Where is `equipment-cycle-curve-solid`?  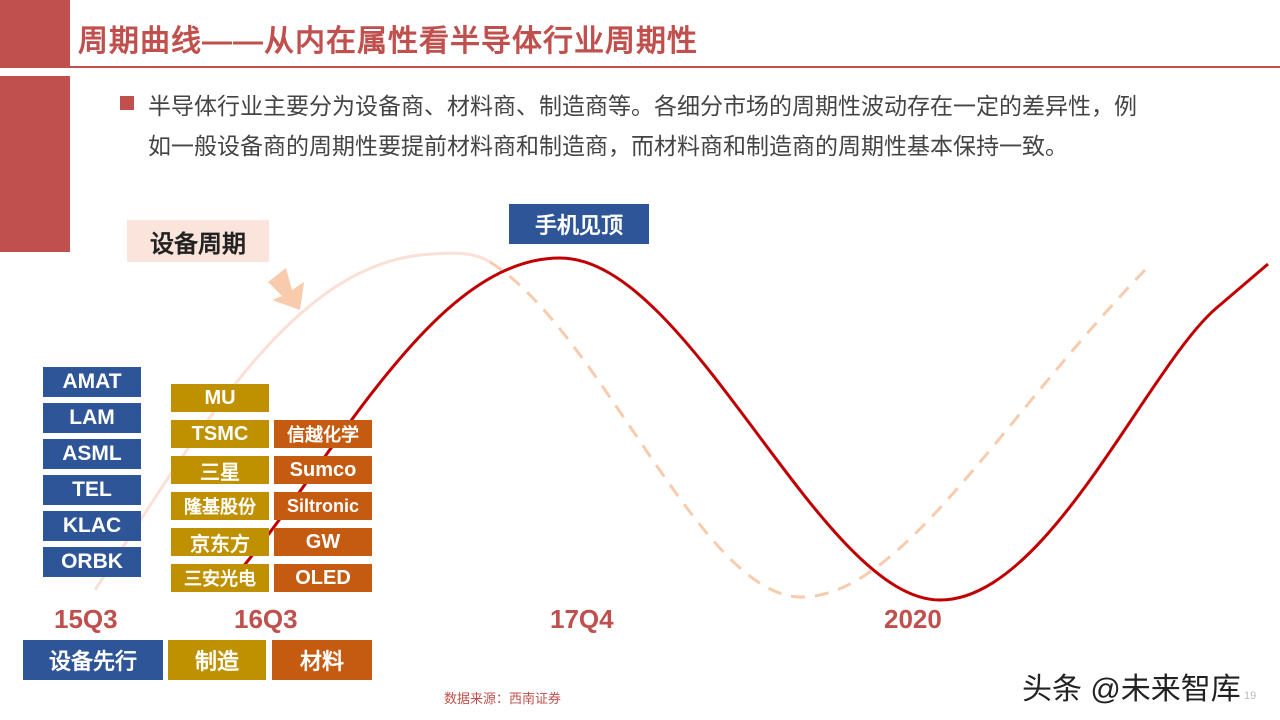 equipment-cycle-curve-solid is located at coordinates (292, 421).